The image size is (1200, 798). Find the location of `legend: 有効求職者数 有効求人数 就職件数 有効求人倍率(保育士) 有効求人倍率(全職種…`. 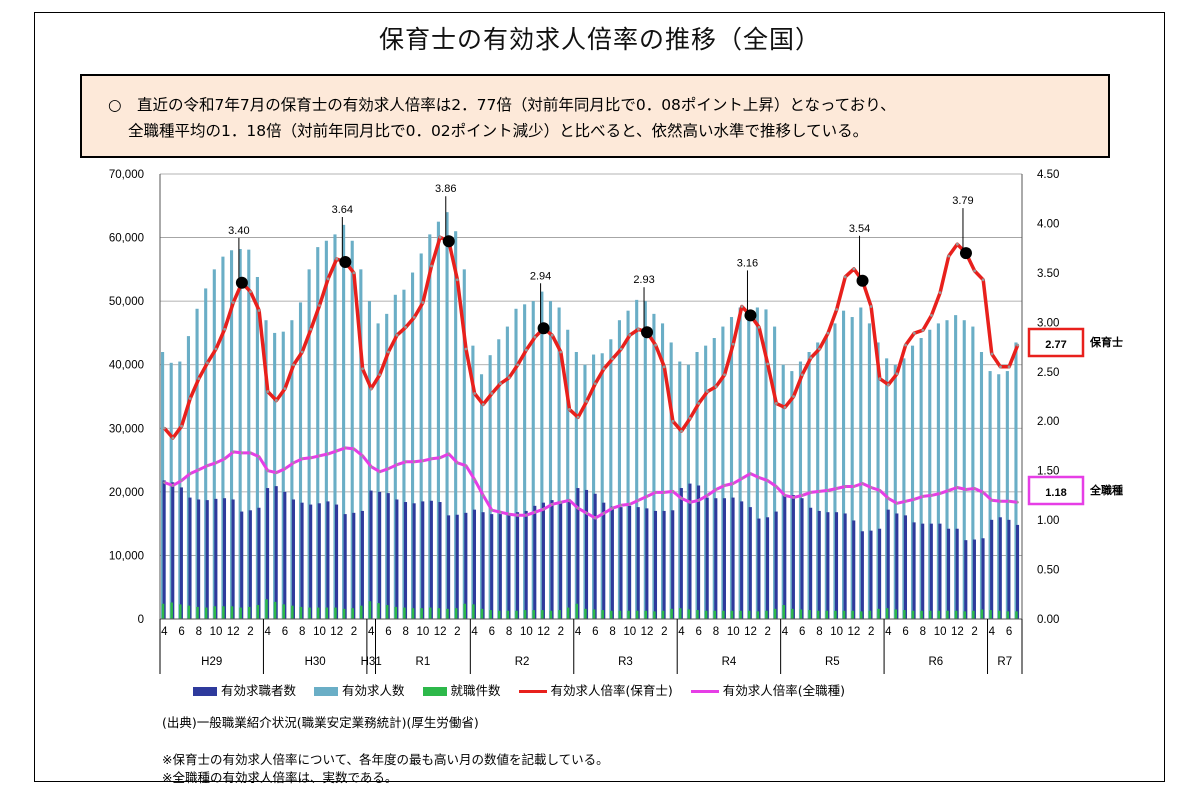

legend: 有効求職者数 有効求人数 就職件数 有効求人倍率(保育士) 有効求人倍率(全職種… is located at coordinates (526, 689).